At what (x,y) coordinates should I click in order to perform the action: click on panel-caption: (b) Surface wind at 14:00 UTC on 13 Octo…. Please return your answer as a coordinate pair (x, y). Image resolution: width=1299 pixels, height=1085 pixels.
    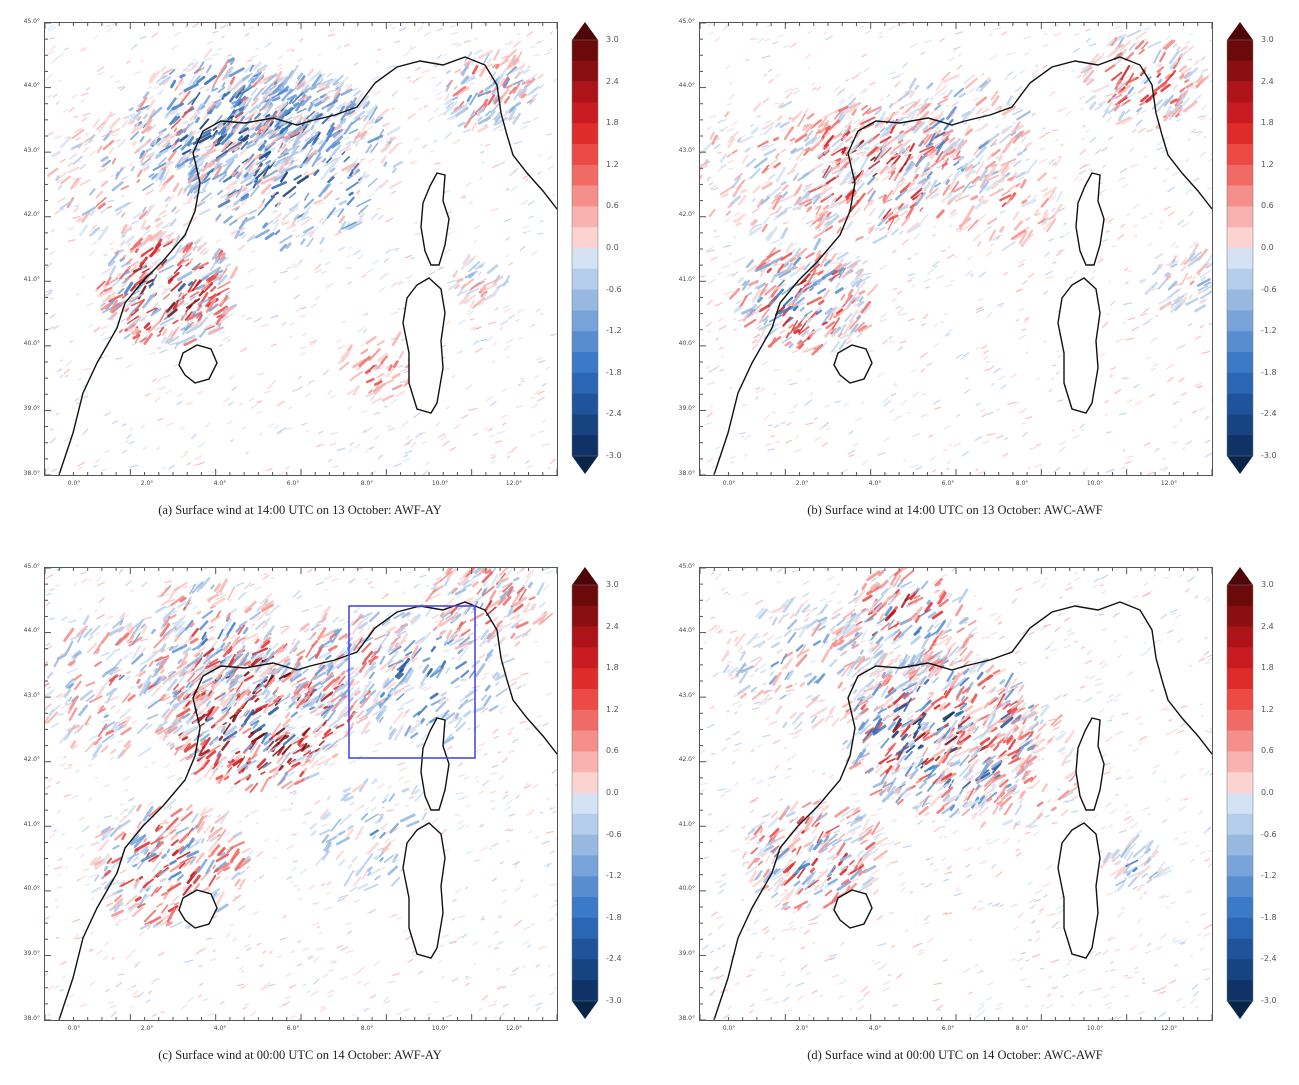
    Looking at the image, I should click on (955, 510).